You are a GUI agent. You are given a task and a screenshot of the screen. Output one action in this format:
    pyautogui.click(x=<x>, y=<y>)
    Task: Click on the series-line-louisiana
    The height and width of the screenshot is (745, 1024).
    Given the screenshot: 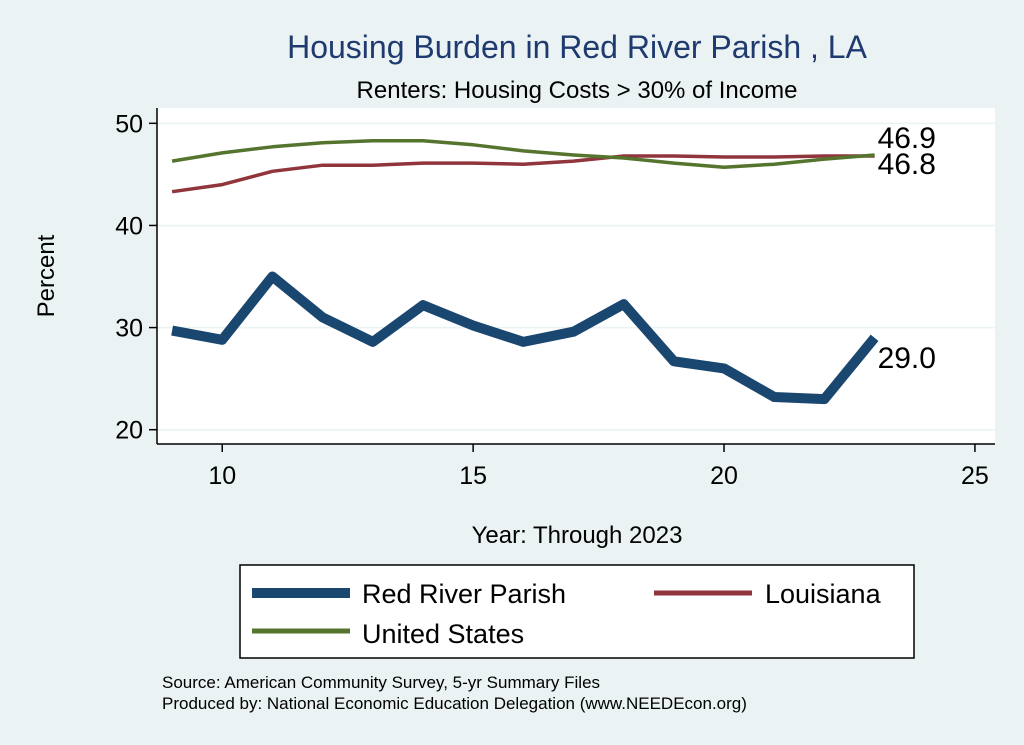 What is the action you would take?
    pyautogui.click(x=523, y=174)
    